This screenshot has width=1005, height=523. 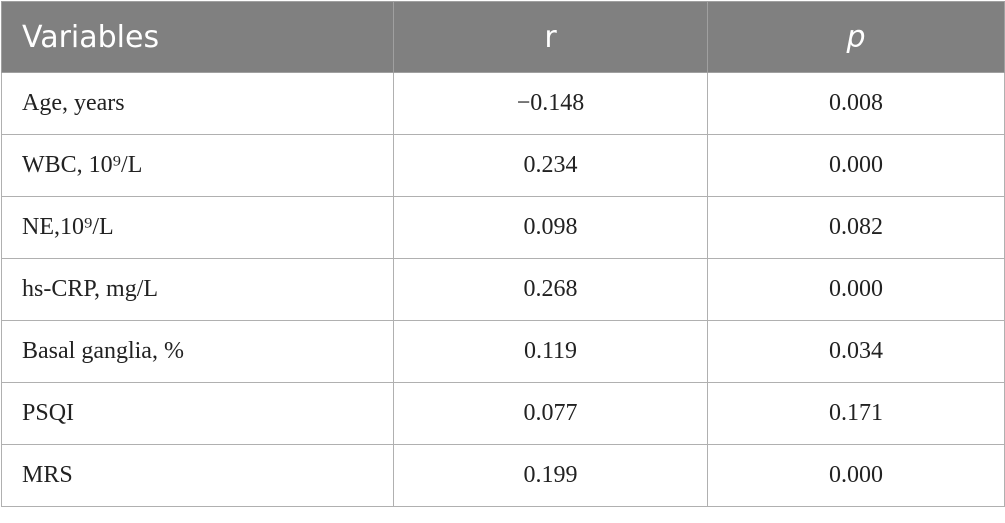 What do you see at coordinates (550, 413) in the screenshot?
I see `value-cell: 0.077` at bounding box center [550, 413].